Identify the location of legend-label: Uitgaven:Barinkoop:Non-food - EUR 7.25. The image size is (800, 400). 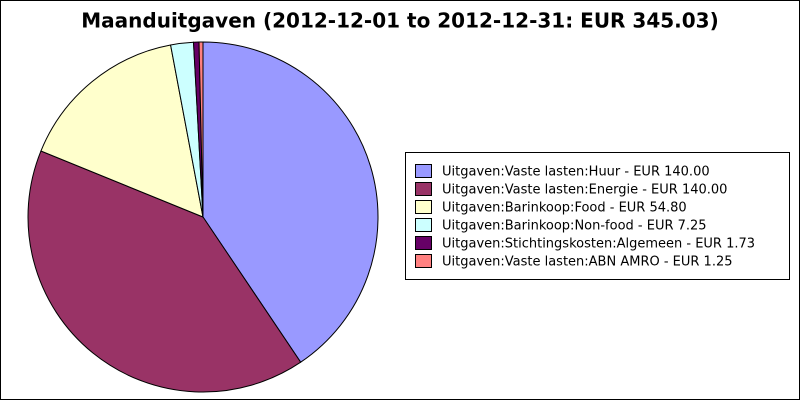
(574, 226).